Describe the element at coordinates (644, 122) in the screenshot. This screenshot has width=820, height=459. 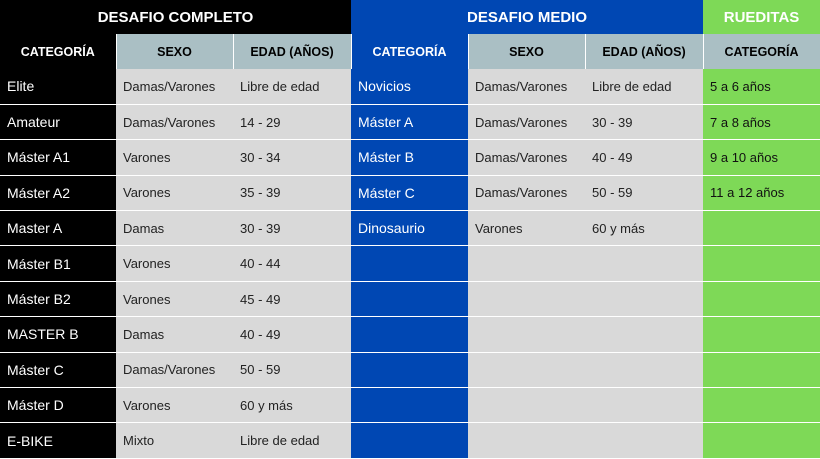
I see `medio-edad-cell: 30 - 39` at that location.